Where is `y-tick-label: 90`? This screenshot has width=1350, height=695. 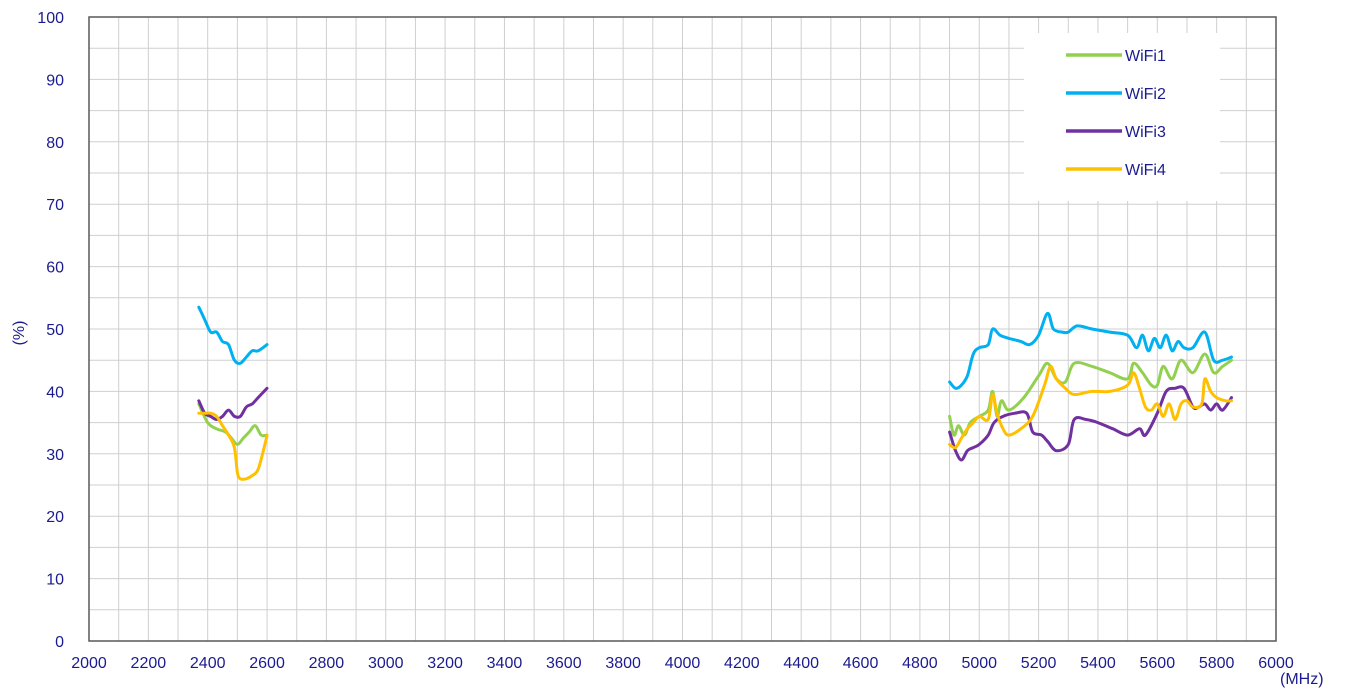 y-tick-label: 90 is located at coordinates (55, 80).